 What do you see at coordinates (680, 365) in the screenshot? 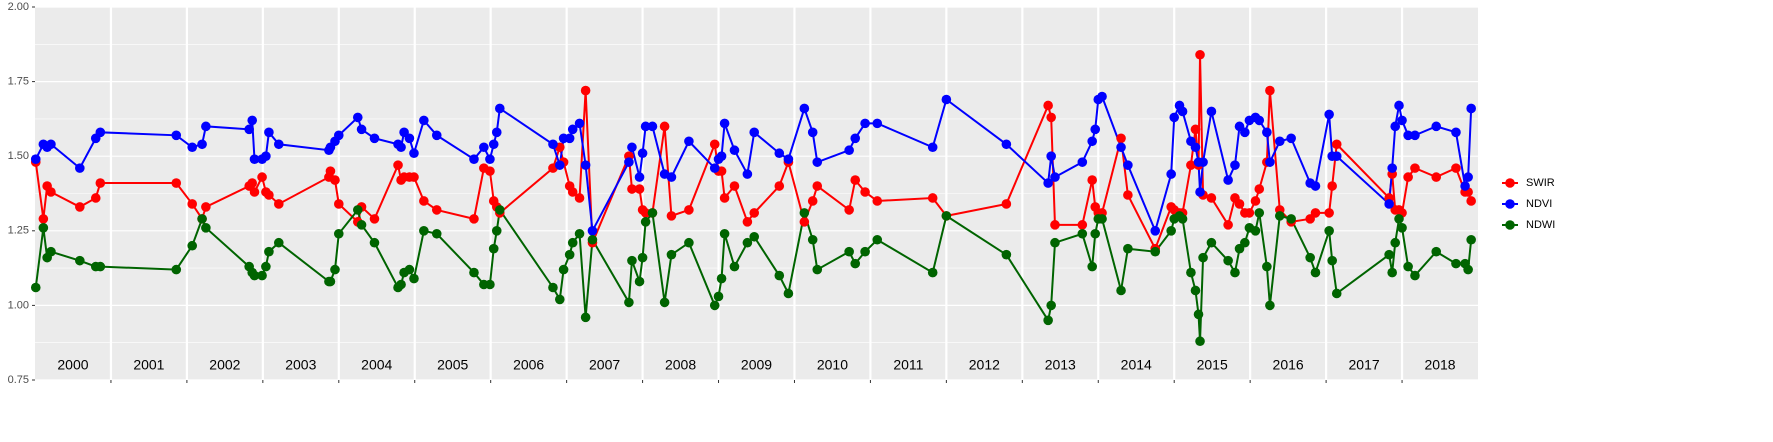
I see `year-label: 2008` at bounding box center [680, 365].